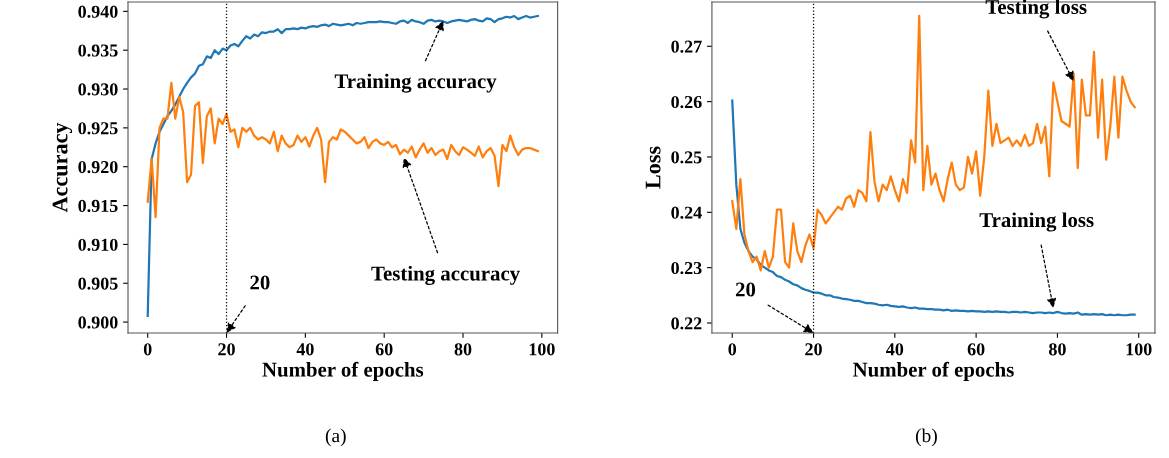 This screenshot has height=458, width=1169. I want to click on text: (b), so click(926, 437).